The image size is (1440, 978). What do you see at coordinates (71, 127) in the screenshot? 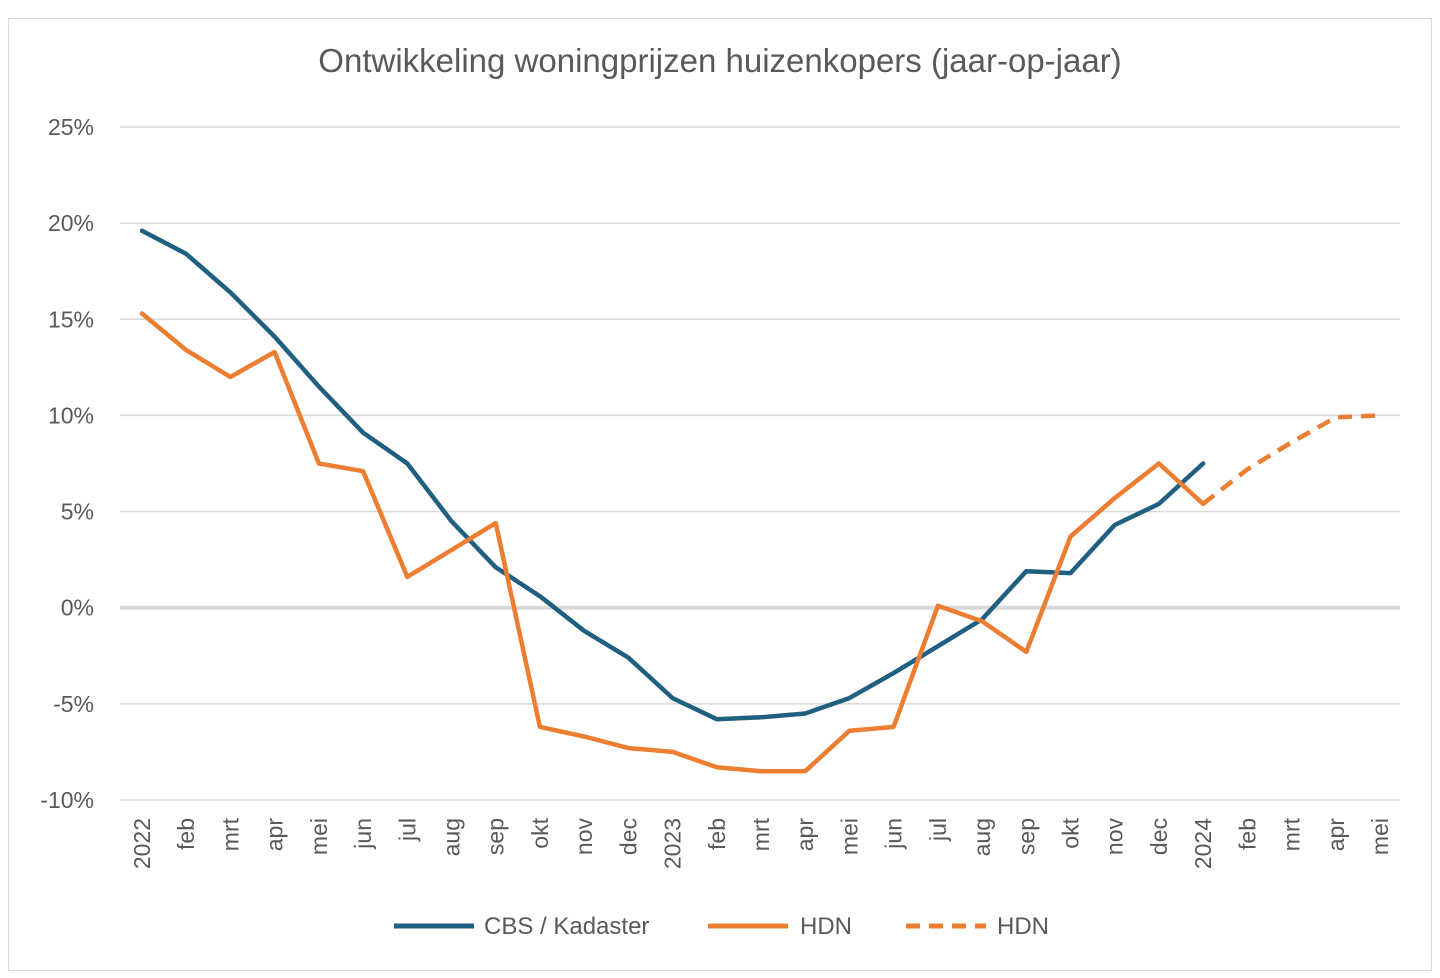
I see `y-tick-label: 25%` at bounding box center [71, 127].